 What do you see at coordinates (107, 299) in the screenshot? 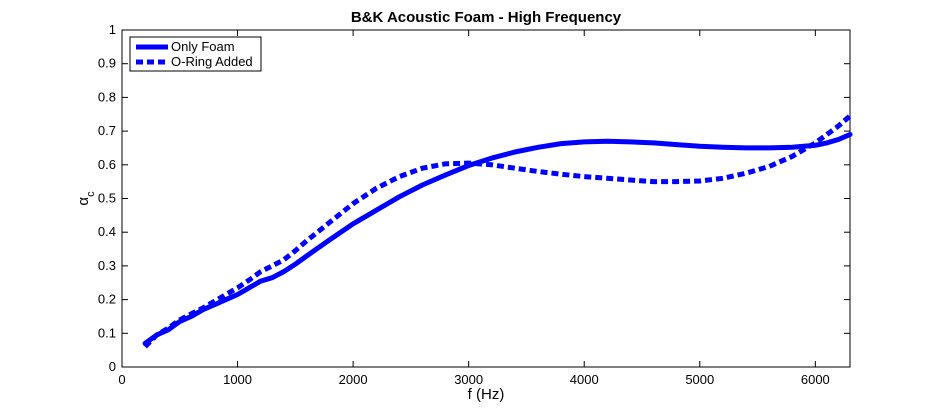
I see `y-tick-label: 0.2` at bounding box center [107, 299].